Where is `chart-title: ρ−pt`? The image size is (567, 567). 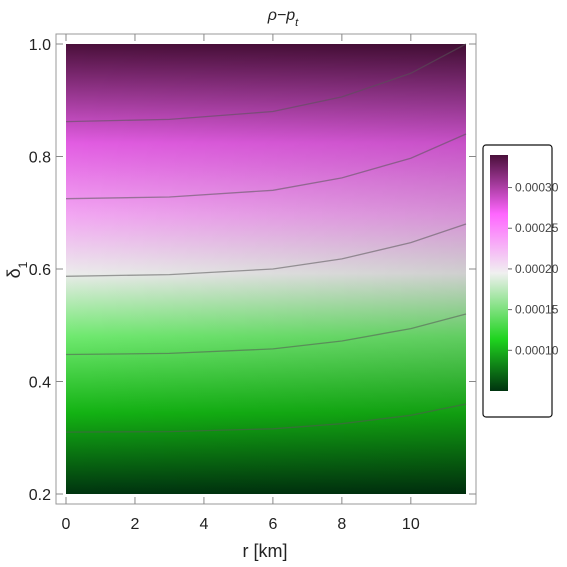
chart-title: ρ−pt is located at coordinates (283, 18).